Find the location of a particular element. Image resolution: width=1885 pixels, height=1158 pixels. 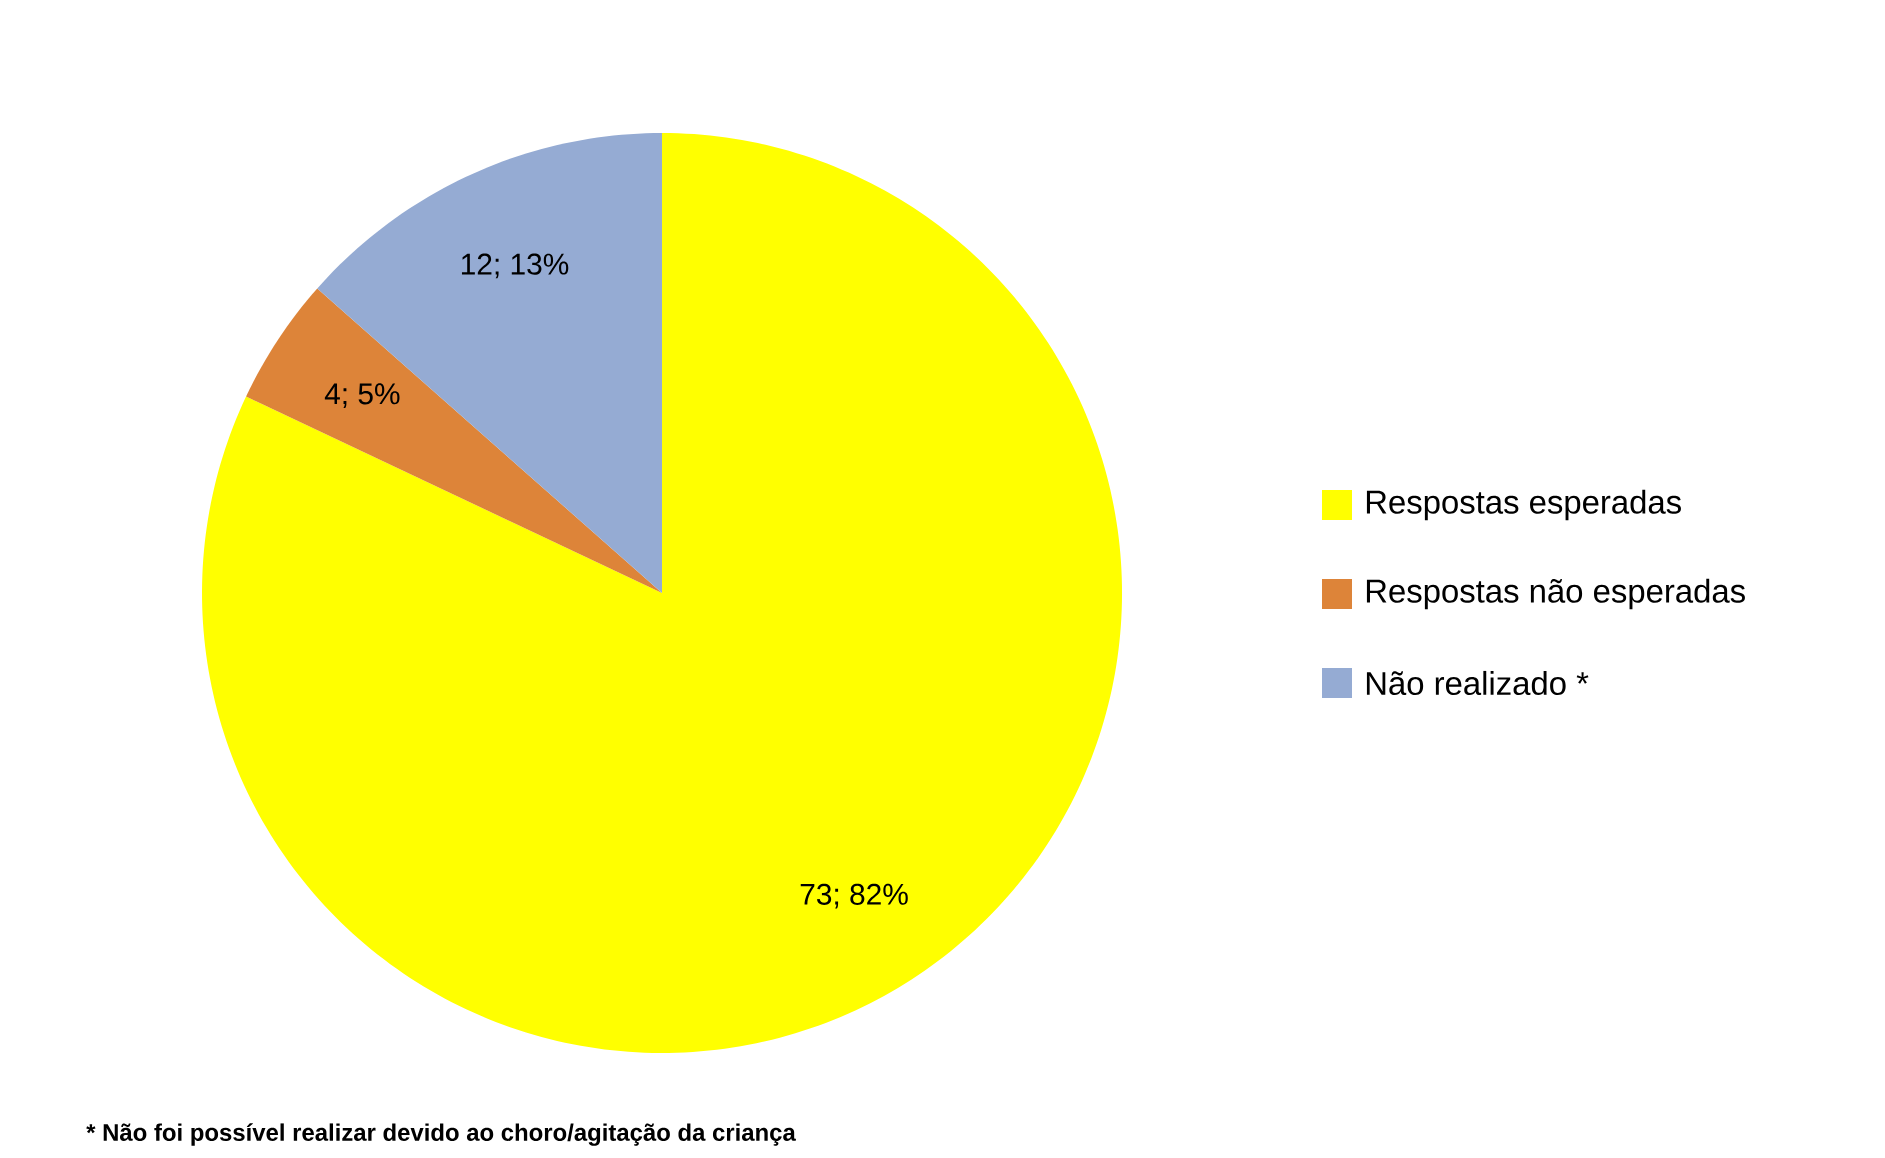

legend-label: Não realizado * is located at coordinates (1477, 683).